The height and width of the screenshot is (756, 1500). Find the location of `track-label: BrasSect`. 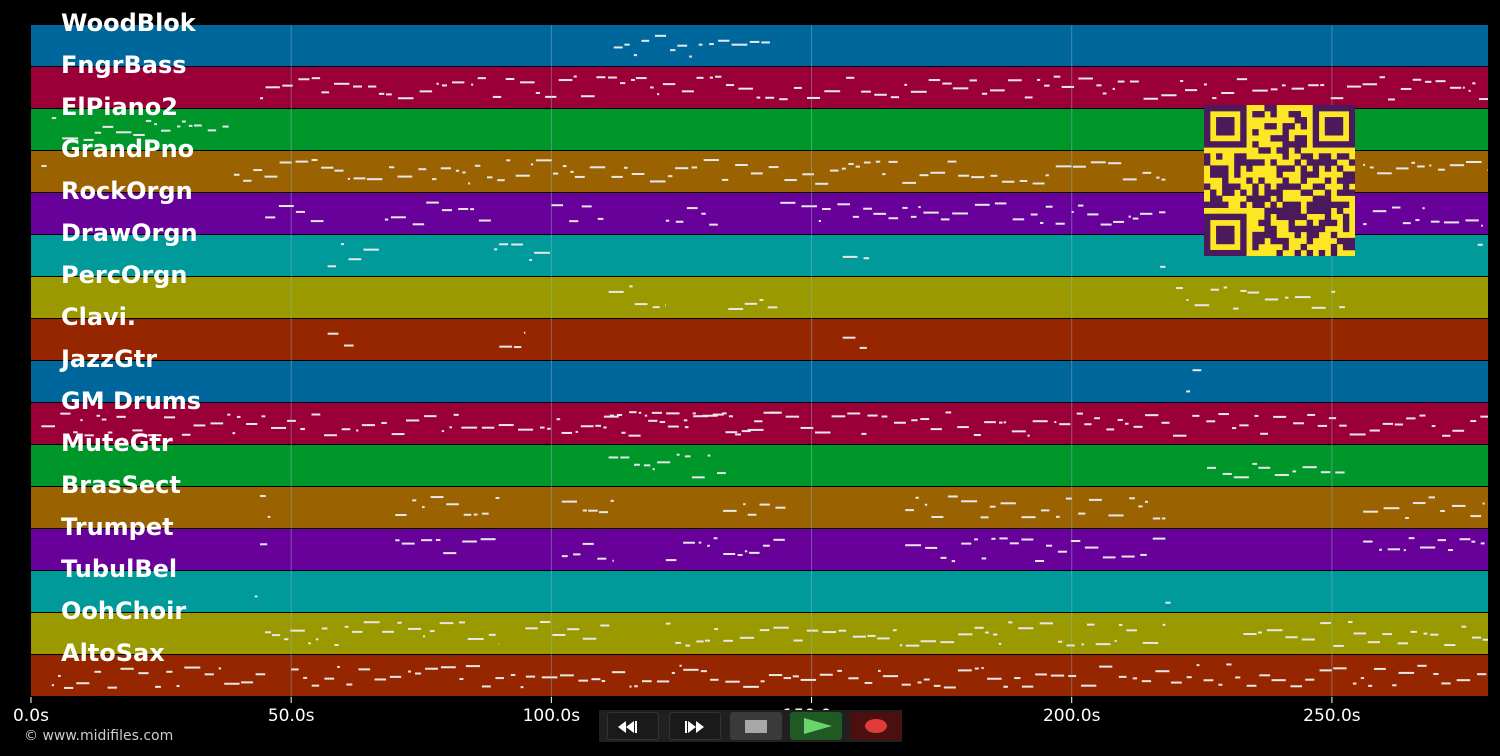

track-label: BrasSect is located at coordinates (121, 485).